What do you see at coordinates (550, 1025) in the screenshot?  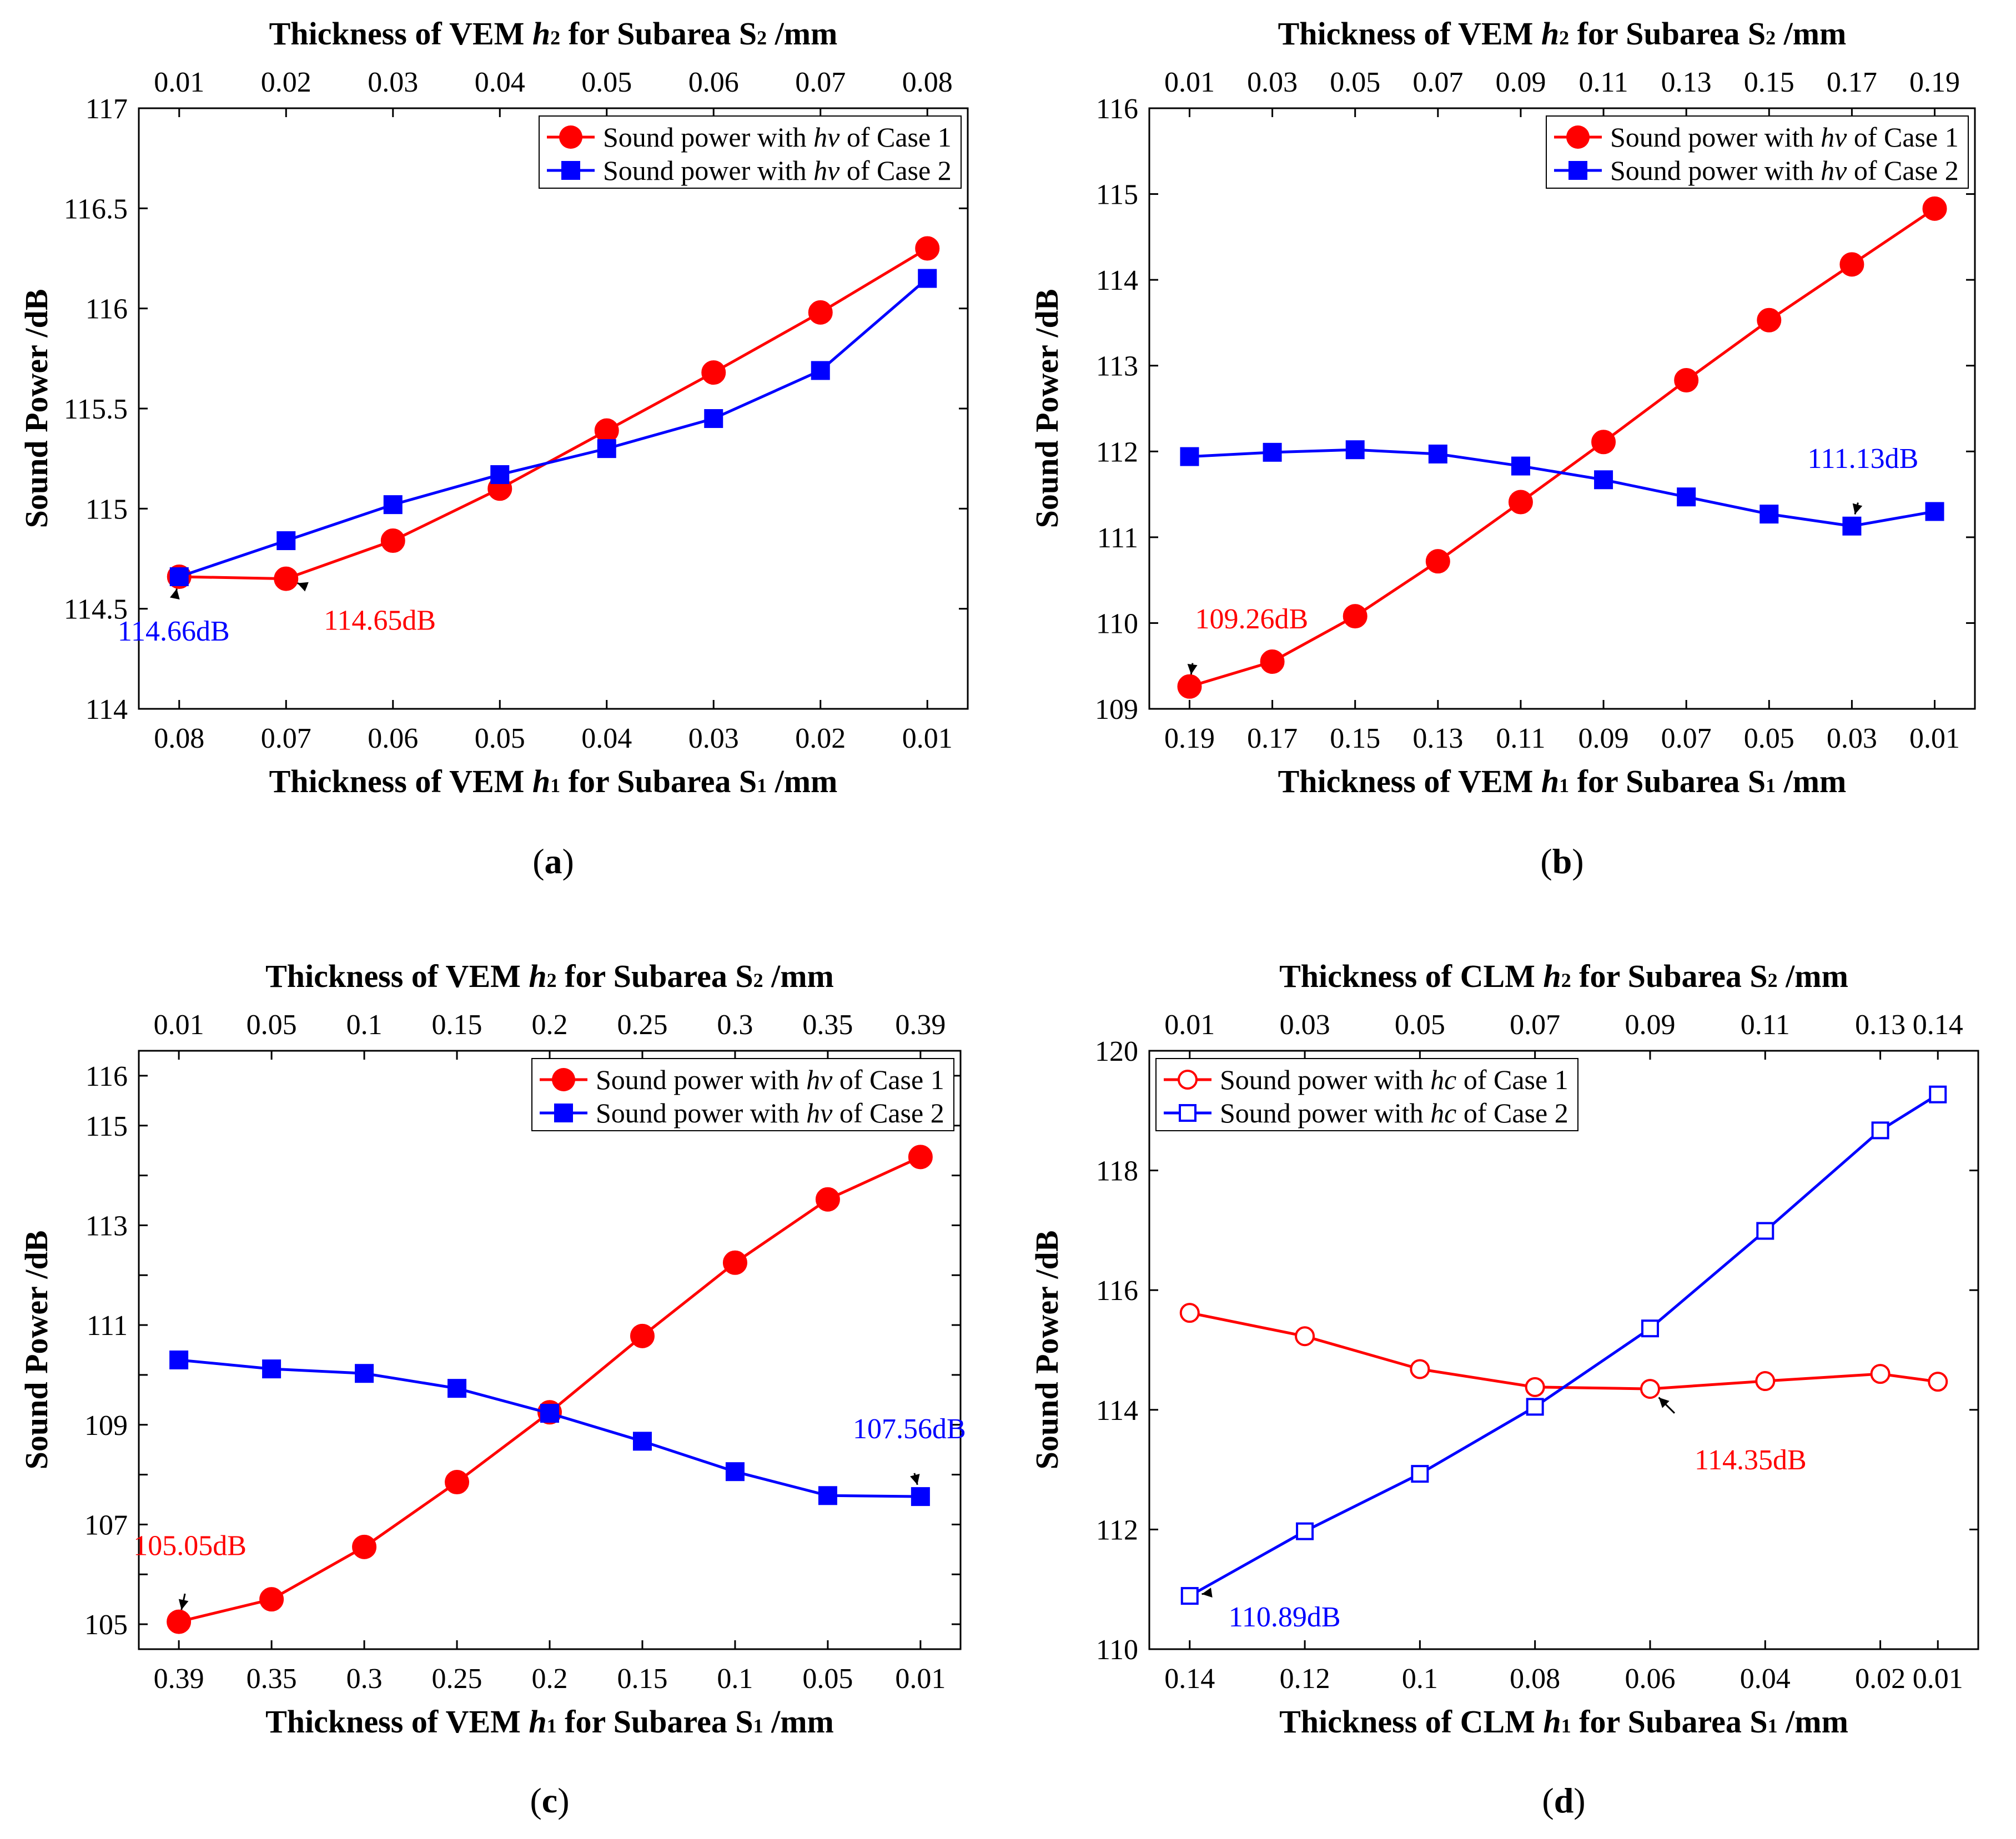 I see `top-x-tick-label: 0.2` at bounding box center [550, 1025].